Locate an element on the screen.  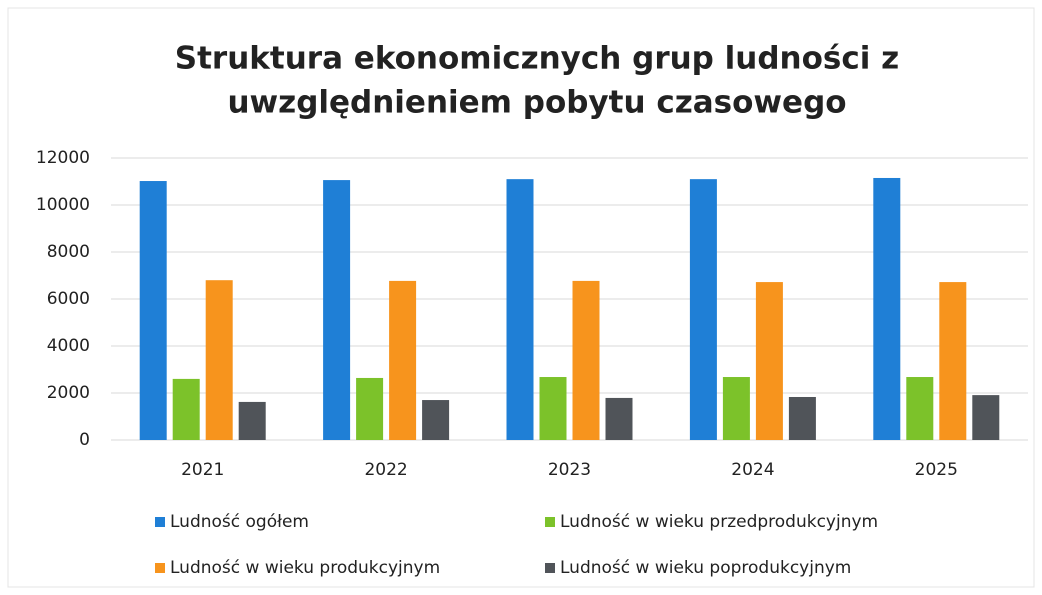
y-tick-label: 2000 is located at coordinates (68, 393).